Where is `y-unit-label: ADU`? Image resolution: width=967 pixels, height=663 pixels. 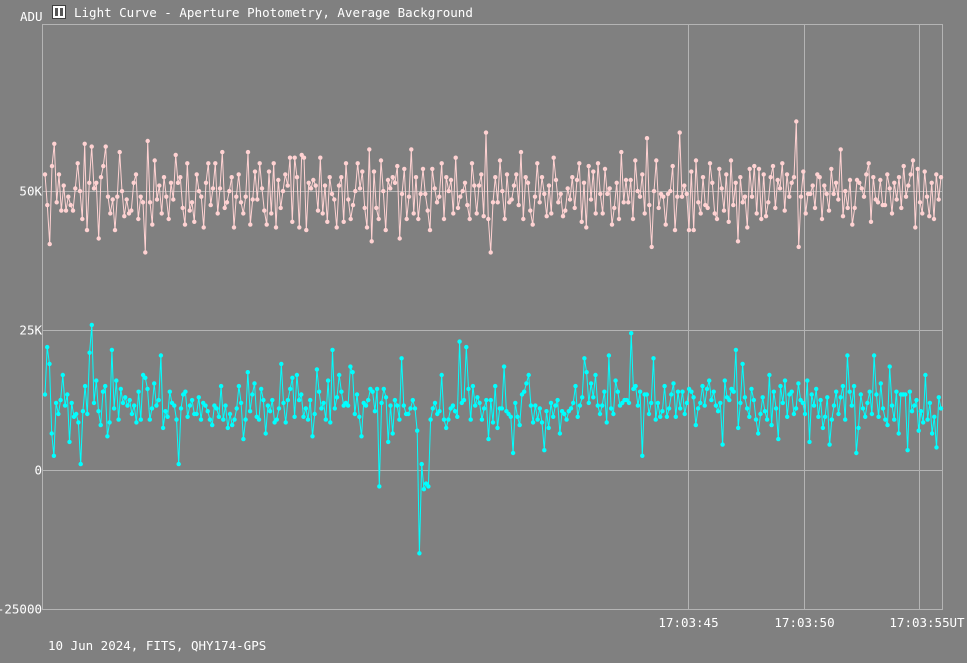 y-unit-label: ADU is located at coordinates (31, 16).